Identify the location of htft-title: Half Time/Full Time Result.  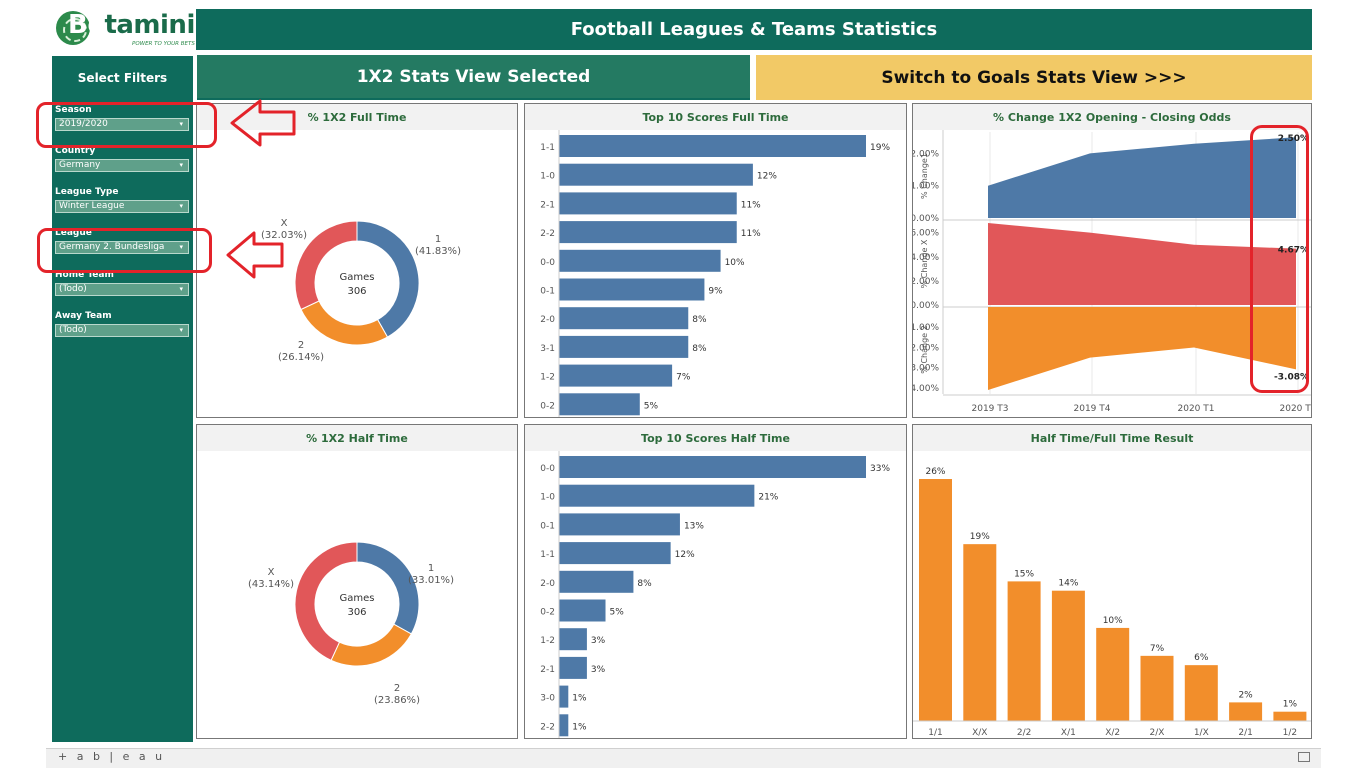
(1112, 438).